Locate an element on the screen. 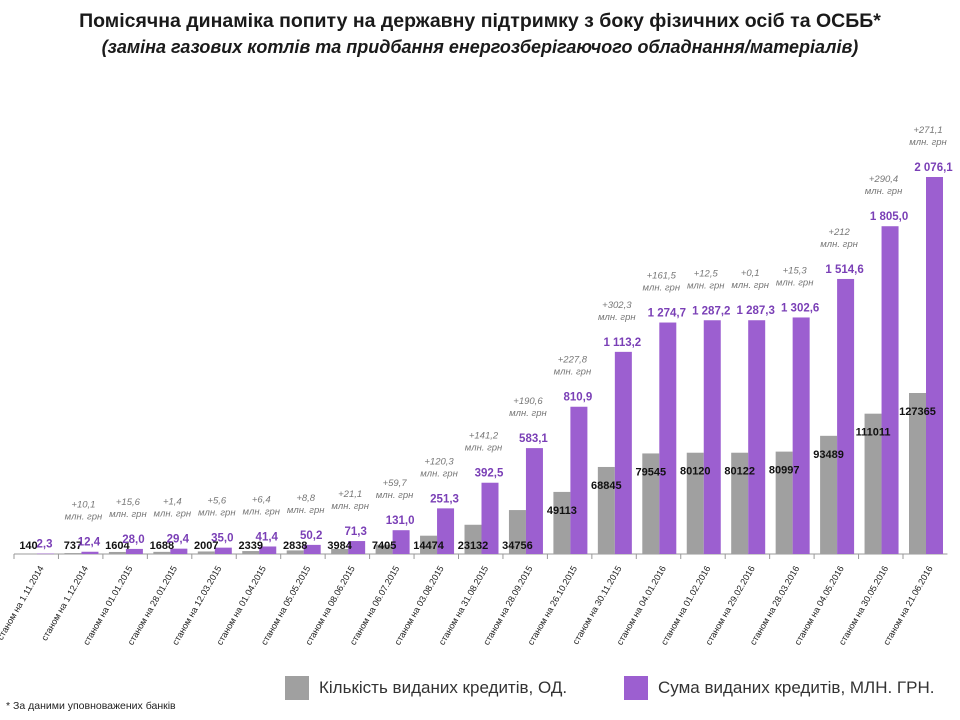 This screenshot has width=960, height=720. count-label: 80122 is located at coordinates (739, 472).